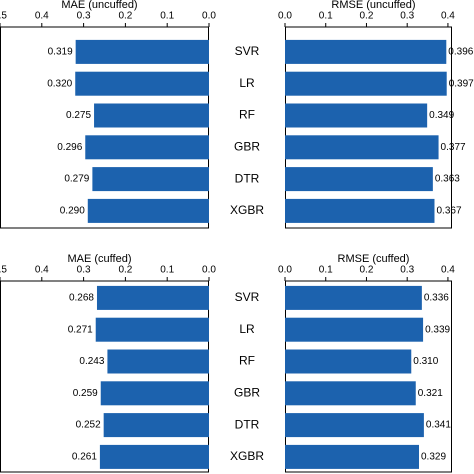 Image resolution: width=474 pixels, height=474 pixels. Describe the element at coordinates (84, 457) in the screenshot. I see `value-label: 0.261` at that location.